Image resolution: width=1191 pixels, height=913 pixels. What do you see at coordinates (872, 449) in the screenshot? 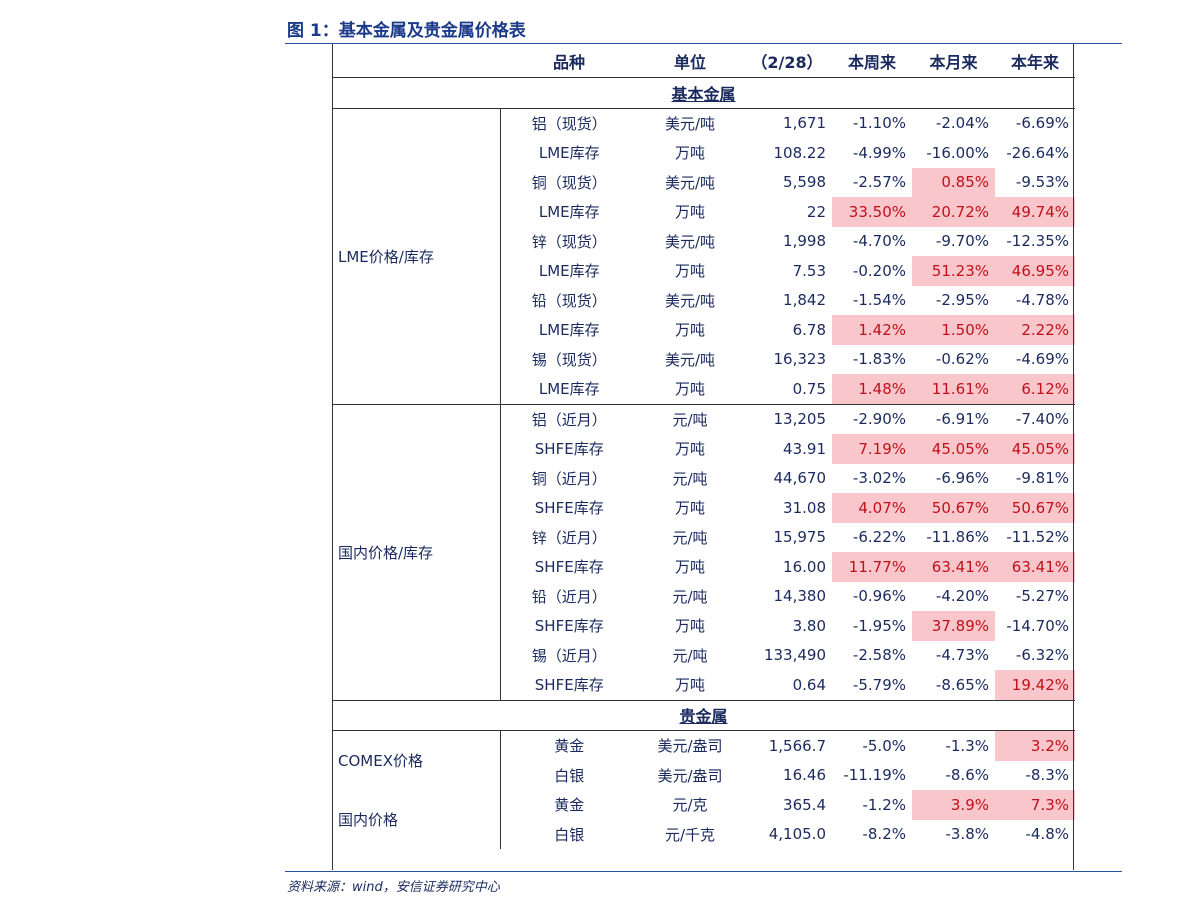
I see `cell: 7.19%` at bounding box center [872, 449].